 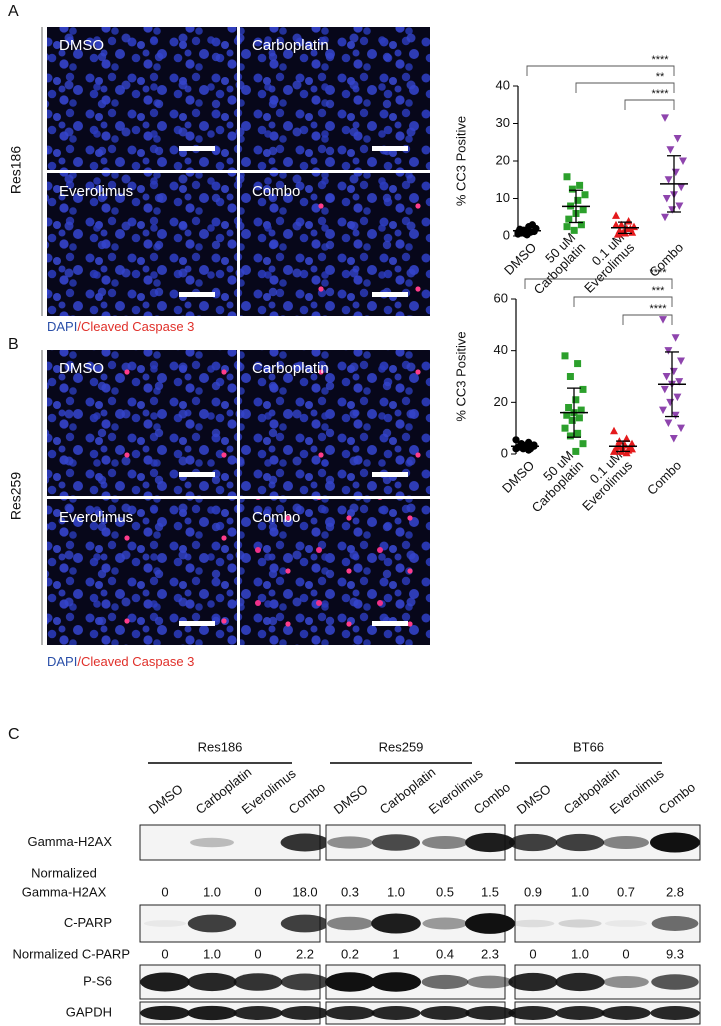 What do you see at coordinates (503, 122) in the screenshot?
I see `y-tick-label: 30` at bounding box center [503, 122].